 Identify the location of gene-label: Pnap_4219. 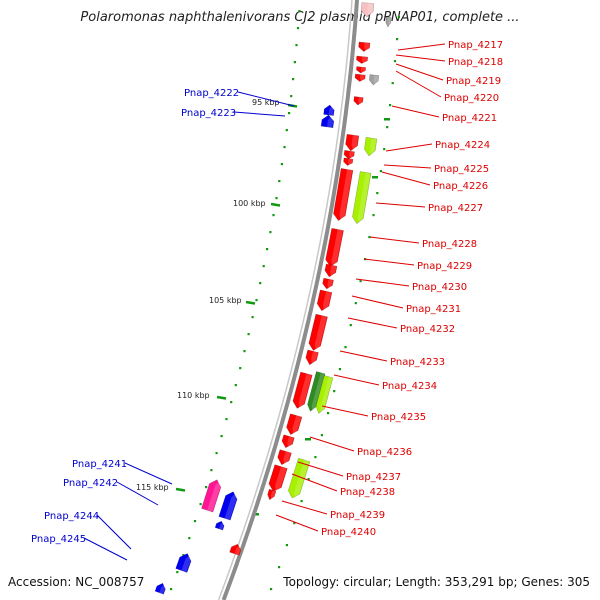
(473, 81).